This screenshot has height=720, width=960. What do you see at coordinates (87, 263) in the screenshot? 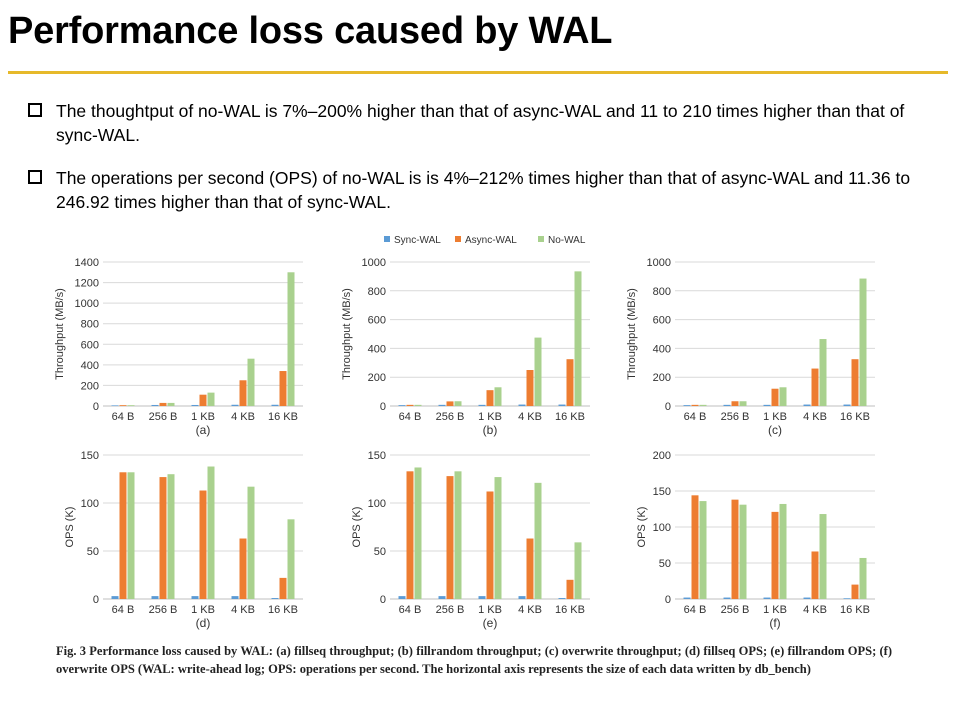
I see `y-tick-label: 1400` at bounding box center [87, 263].